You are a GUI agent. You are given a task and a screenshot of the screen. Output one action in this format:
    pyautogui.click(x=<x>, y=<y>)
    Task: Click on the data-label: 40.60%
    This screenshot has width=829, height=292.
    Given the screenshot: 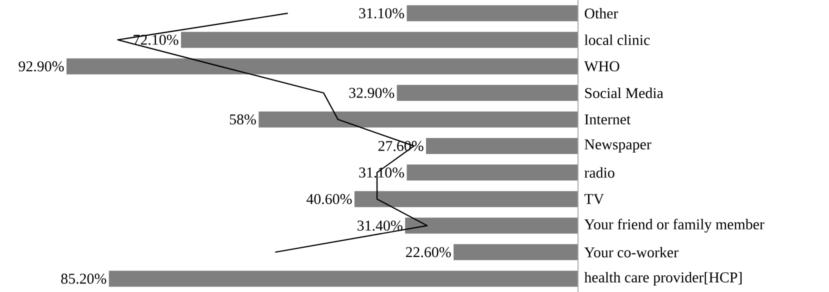 What is the action you would take?
    pyautogui.click(x=329, y=199)
    